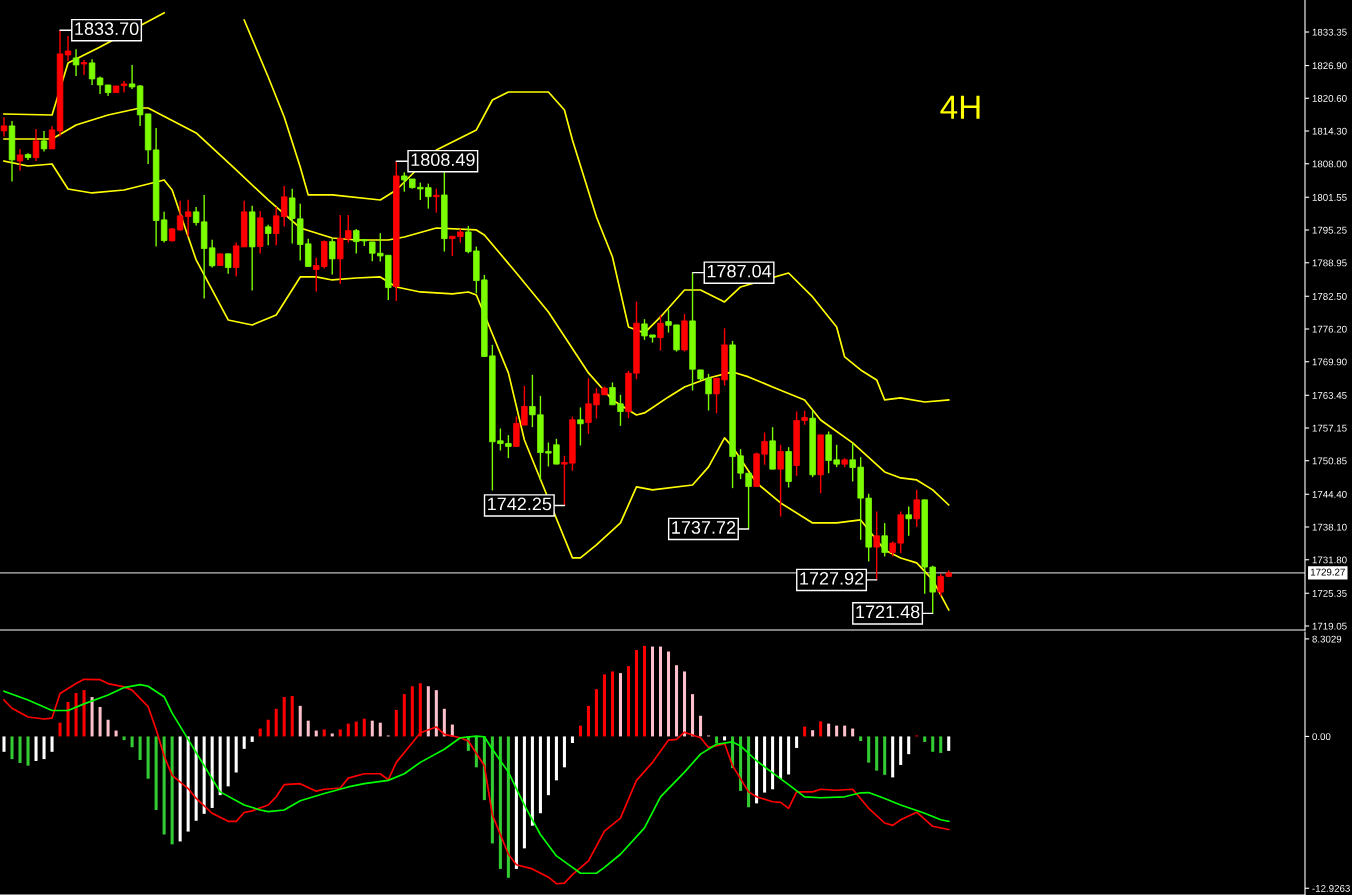 The height and width of the screenshot is (895, 1352). What do you see at coordinates (1329, 560) in the screenshot?
I see `y-tick-label: 1731.80` at bounding box center [1329, 560].